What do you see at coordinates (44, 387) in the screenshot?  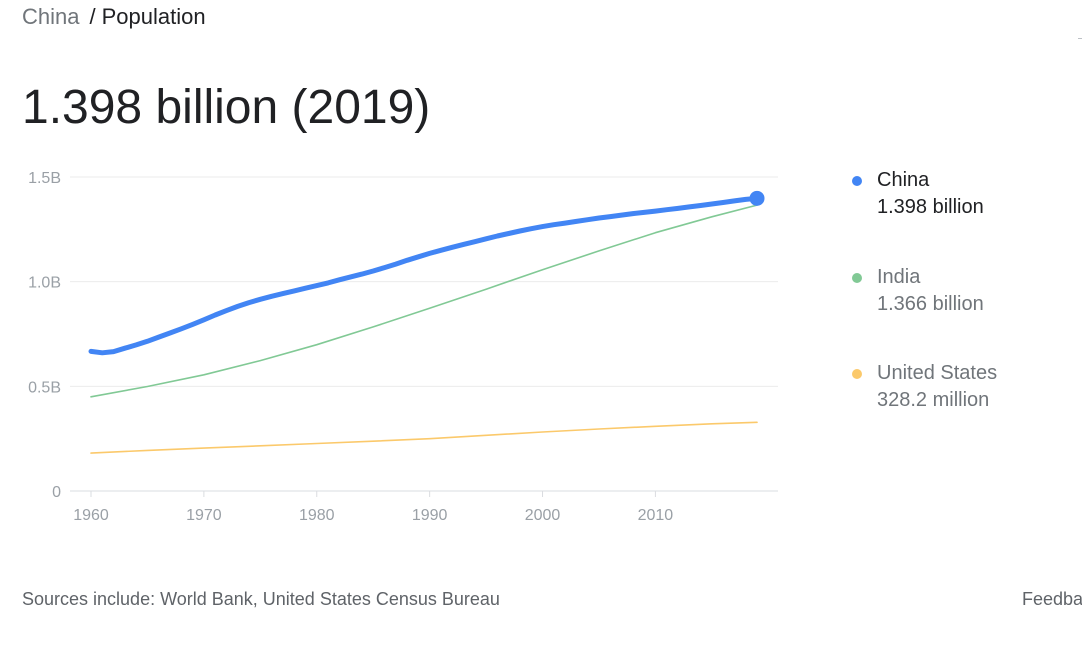 I see `y-tick-label: 0.5B` at bounding box center [44, 387].